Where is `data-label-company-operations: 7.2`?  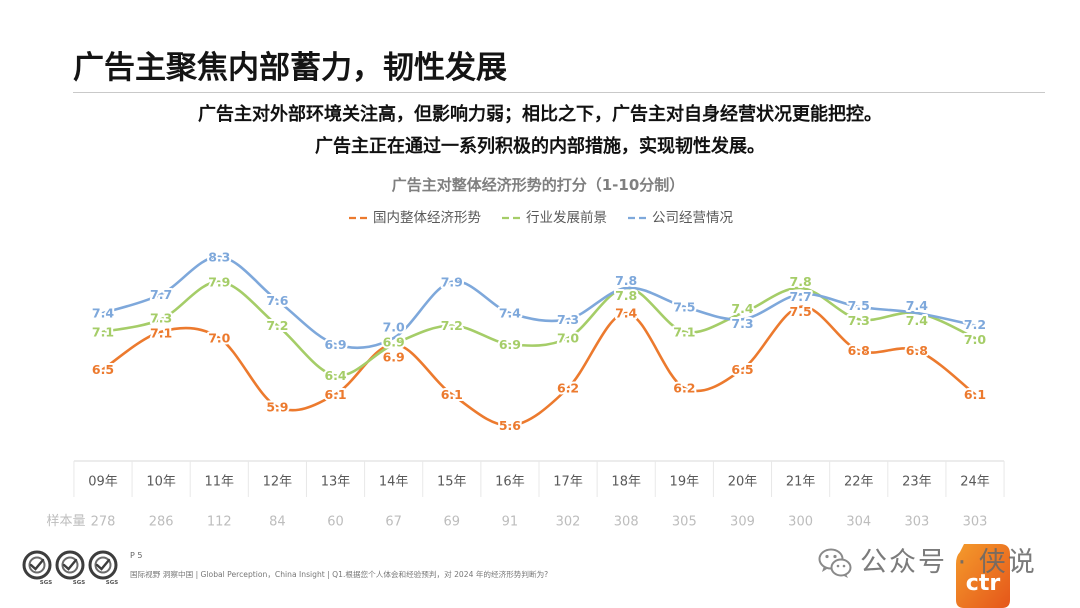
data-label-company-operations: 7.2 is located at coordinates (975, 324).